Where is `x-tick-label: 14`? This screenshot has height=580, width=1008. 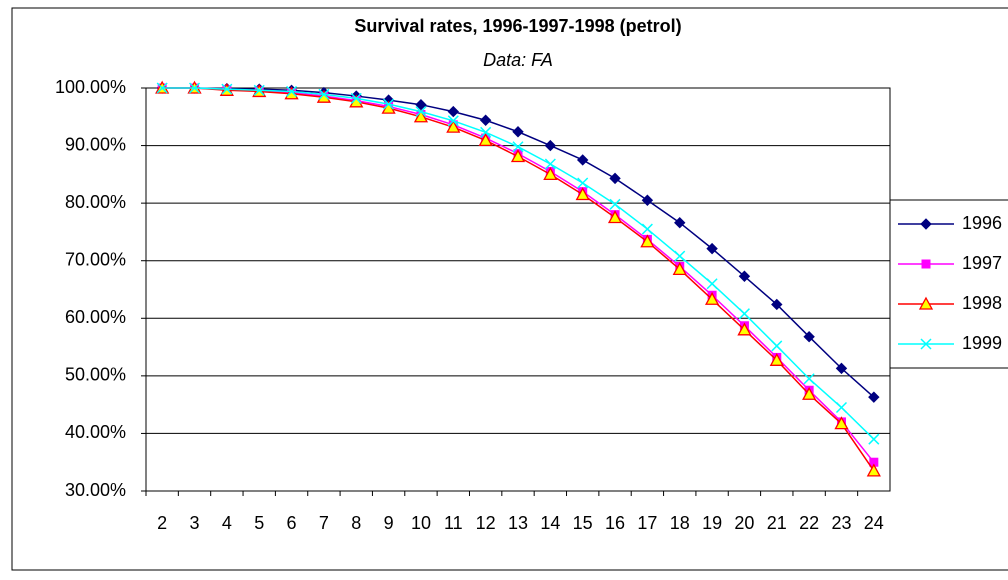
x-tick-label: 14 is located at coordinates (550, 523).